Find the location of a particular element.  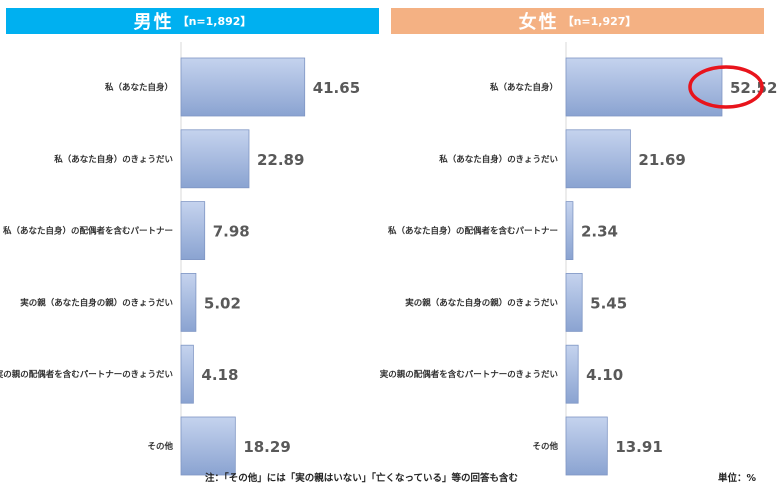

female-value-label: 2.34 is located at coordinates (599, 232).